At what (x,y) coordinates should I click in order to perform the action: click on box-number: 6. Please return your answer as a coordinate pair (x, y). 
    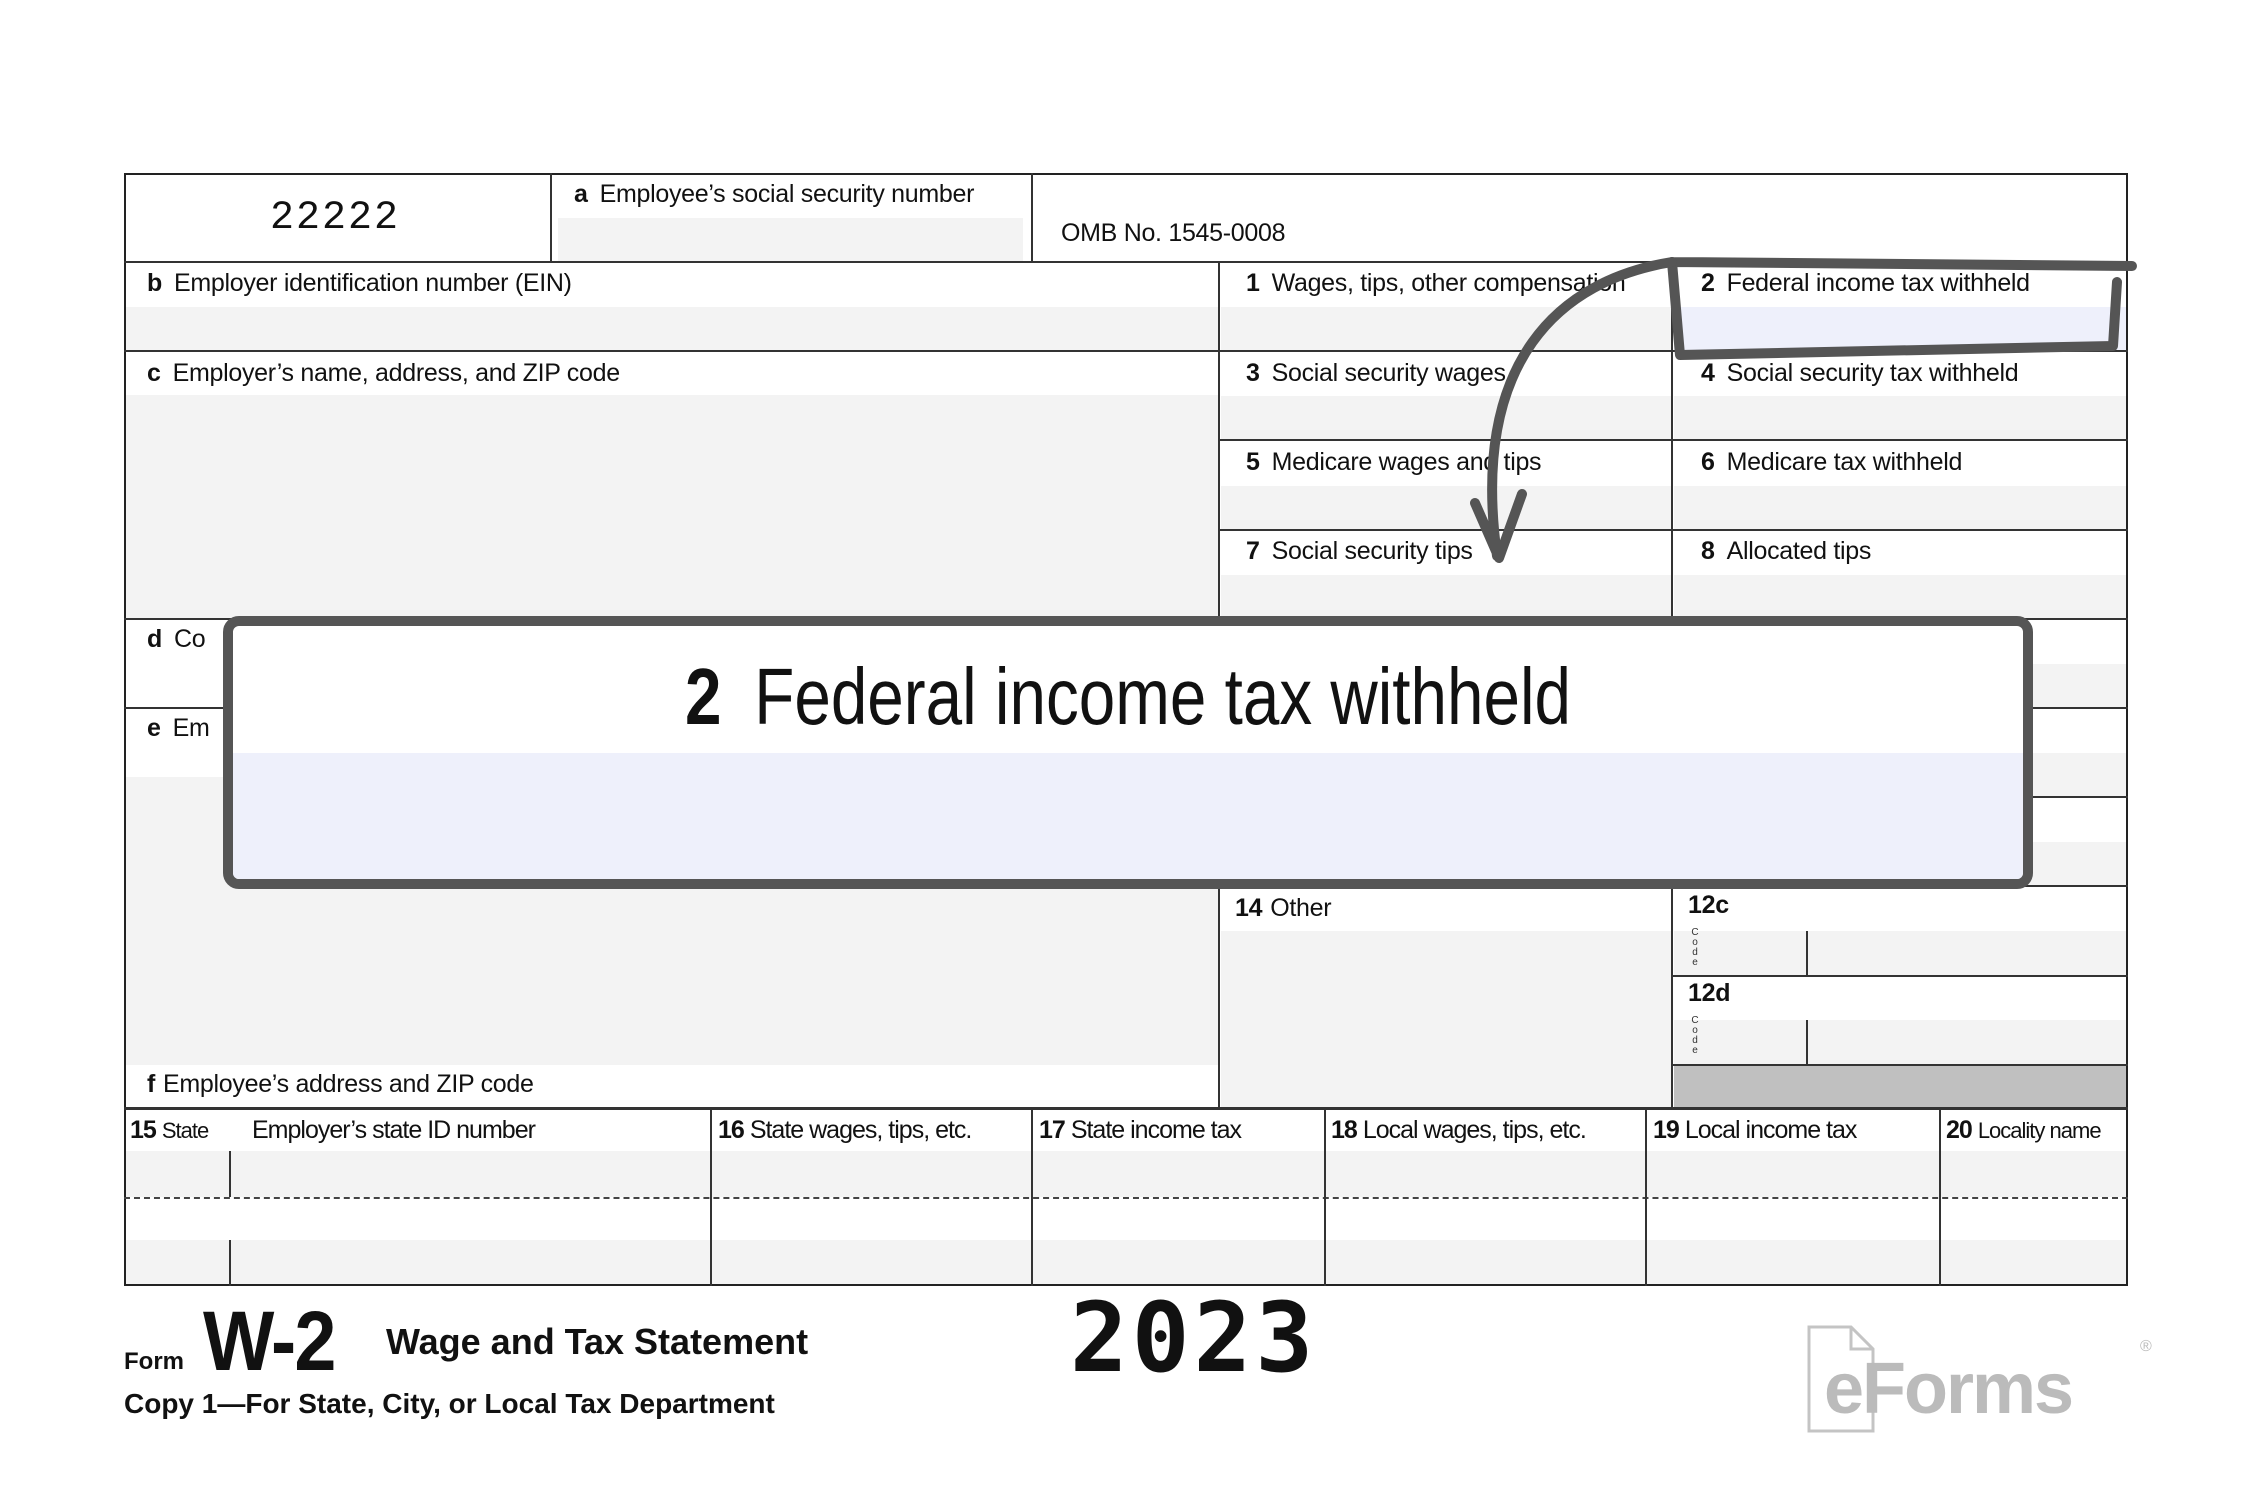
    Looking at the image, I should click on (1708, 462).